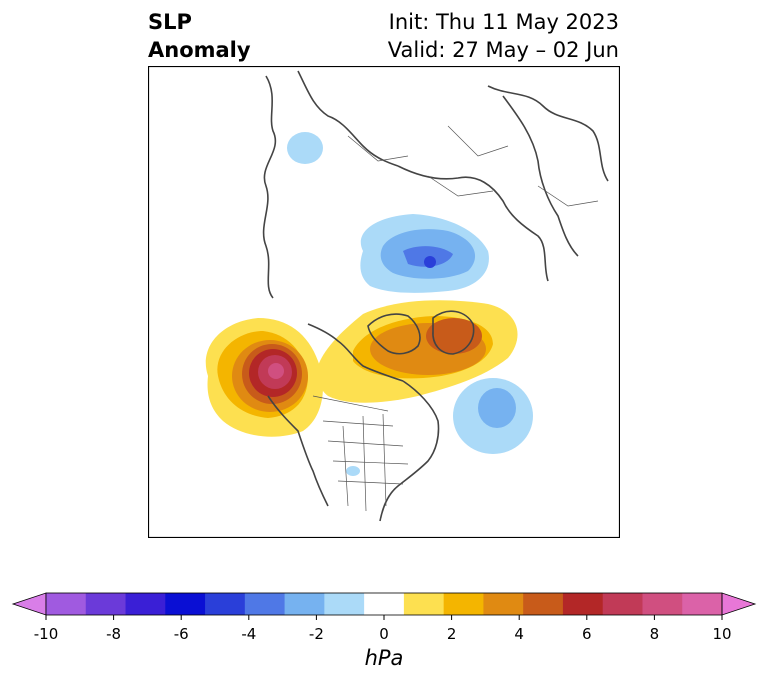 The width and height of the screenshot is (768, 684). Describe the element at coordinates (493, 416) in the screenshot. I see `anomaly-negative-north-atlantic` at that location.